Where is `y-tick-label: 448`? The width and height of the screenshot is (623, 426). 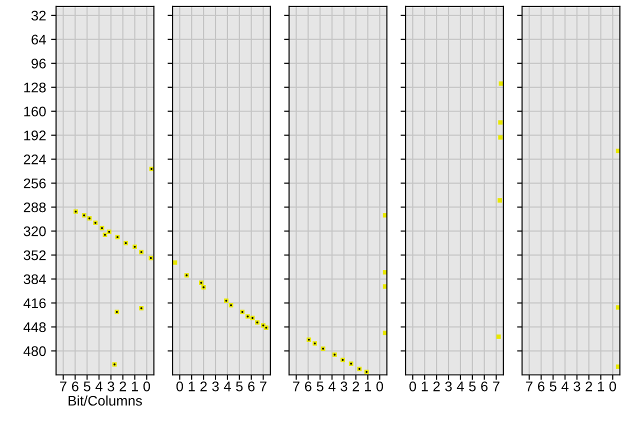
y-tick-label: 448 is located at coordinates (34, 327).